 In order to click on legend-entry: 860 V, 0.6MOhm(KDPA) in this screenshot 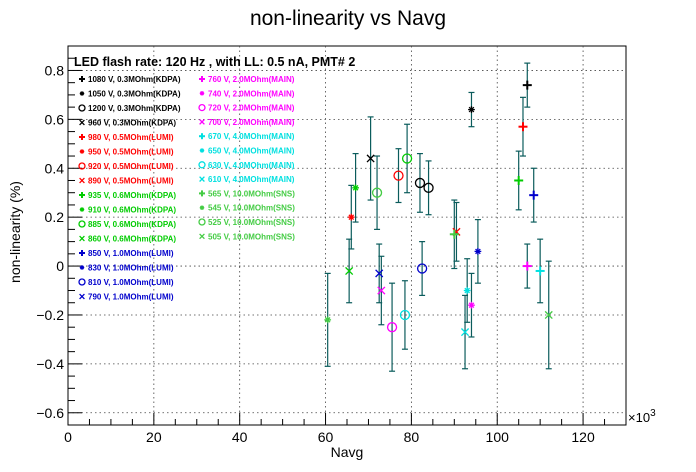, I will do `click(127, 239)`.